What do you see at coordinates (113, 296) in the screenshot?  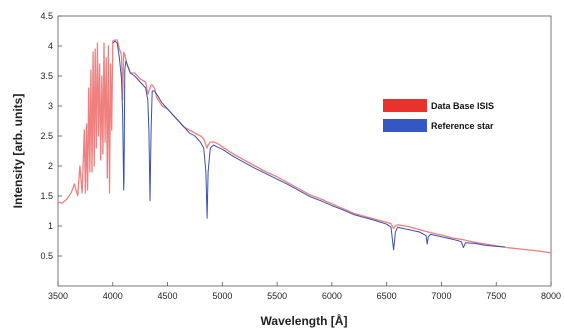 I see `x-tick-label: 4000` at bounding box center [113, 296].